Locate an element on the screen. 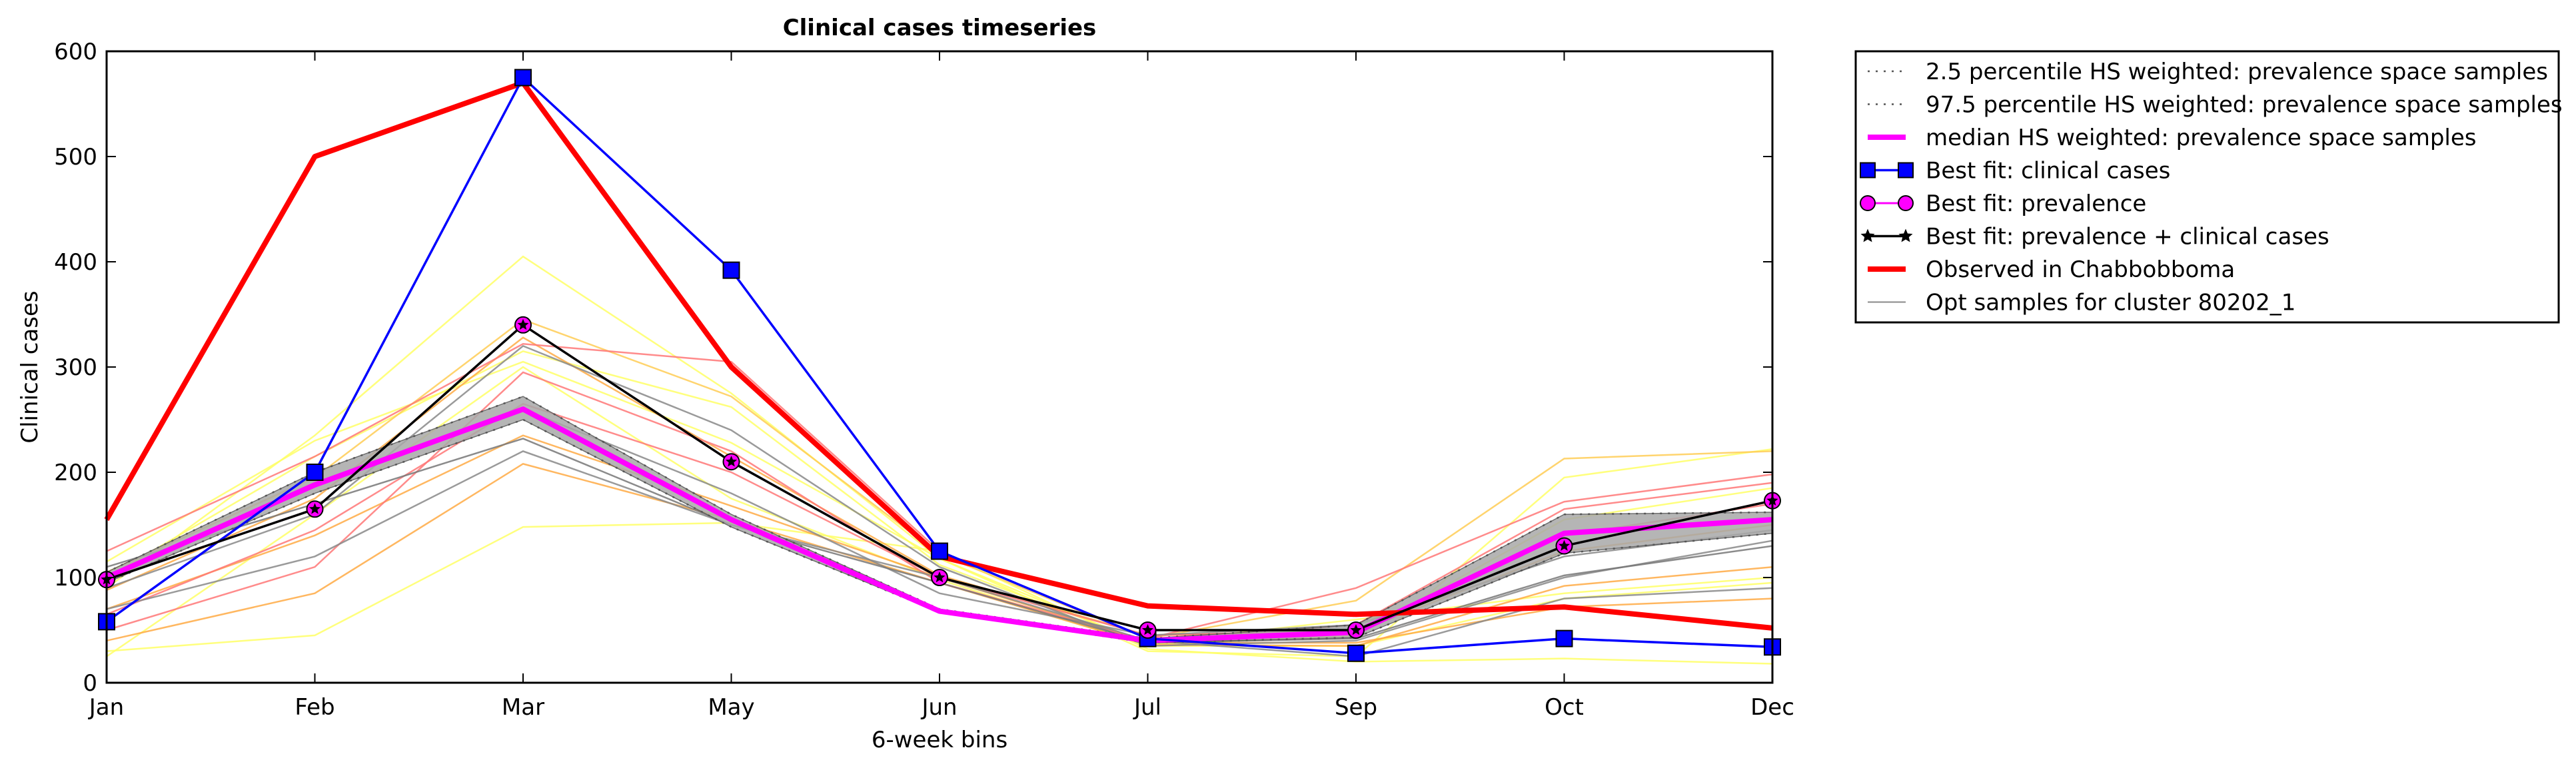  legend-label-8: Opt samples for cluster 80202_1 is located at coordinates (2110, 303).